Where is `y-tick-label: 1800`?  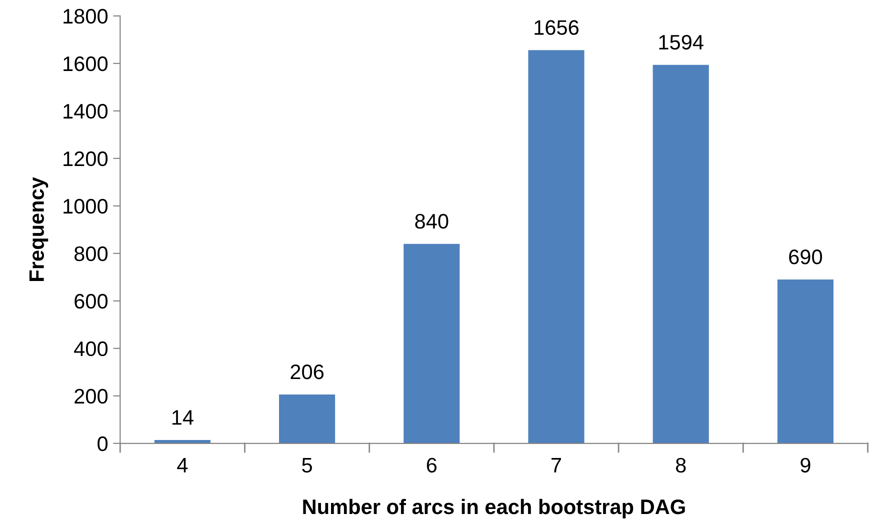
y-tick-label: 1800 is located at coordinates (86, 16).